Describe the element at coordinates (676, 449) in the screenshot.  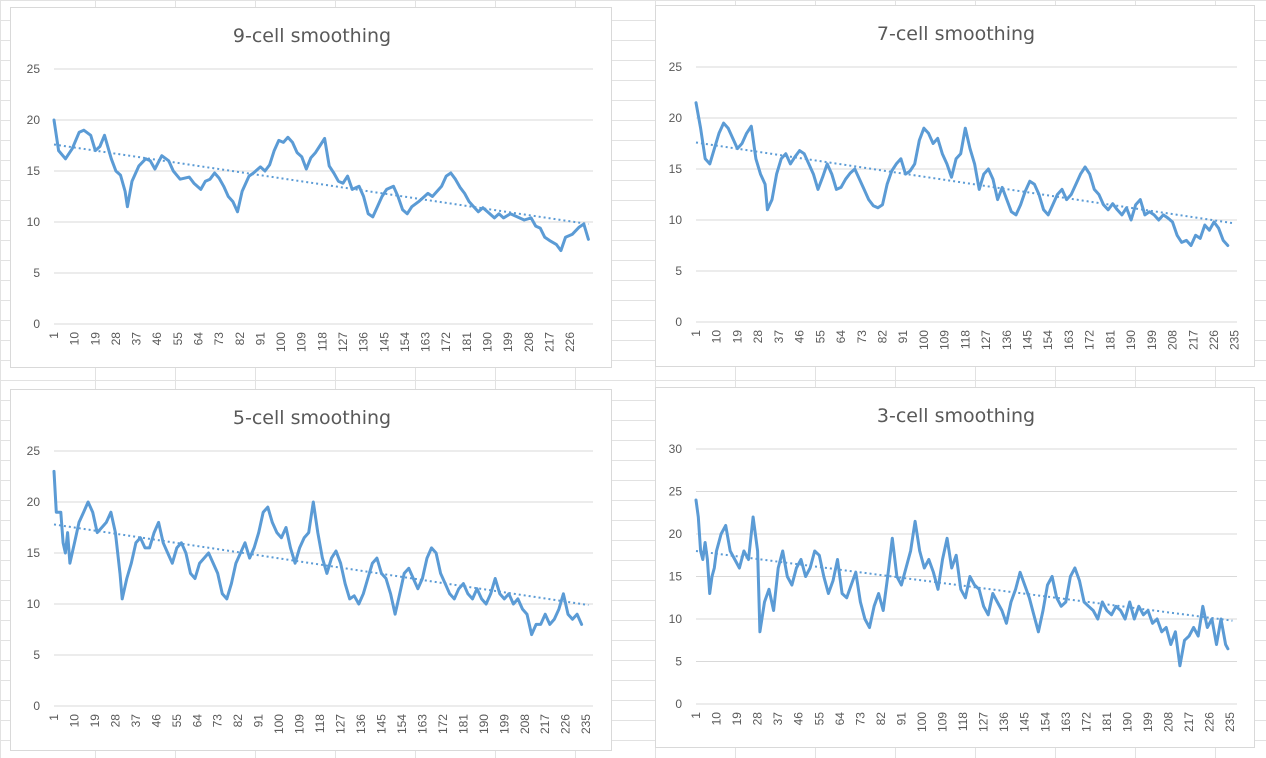
I see `y-tick-label: 30` at that location.